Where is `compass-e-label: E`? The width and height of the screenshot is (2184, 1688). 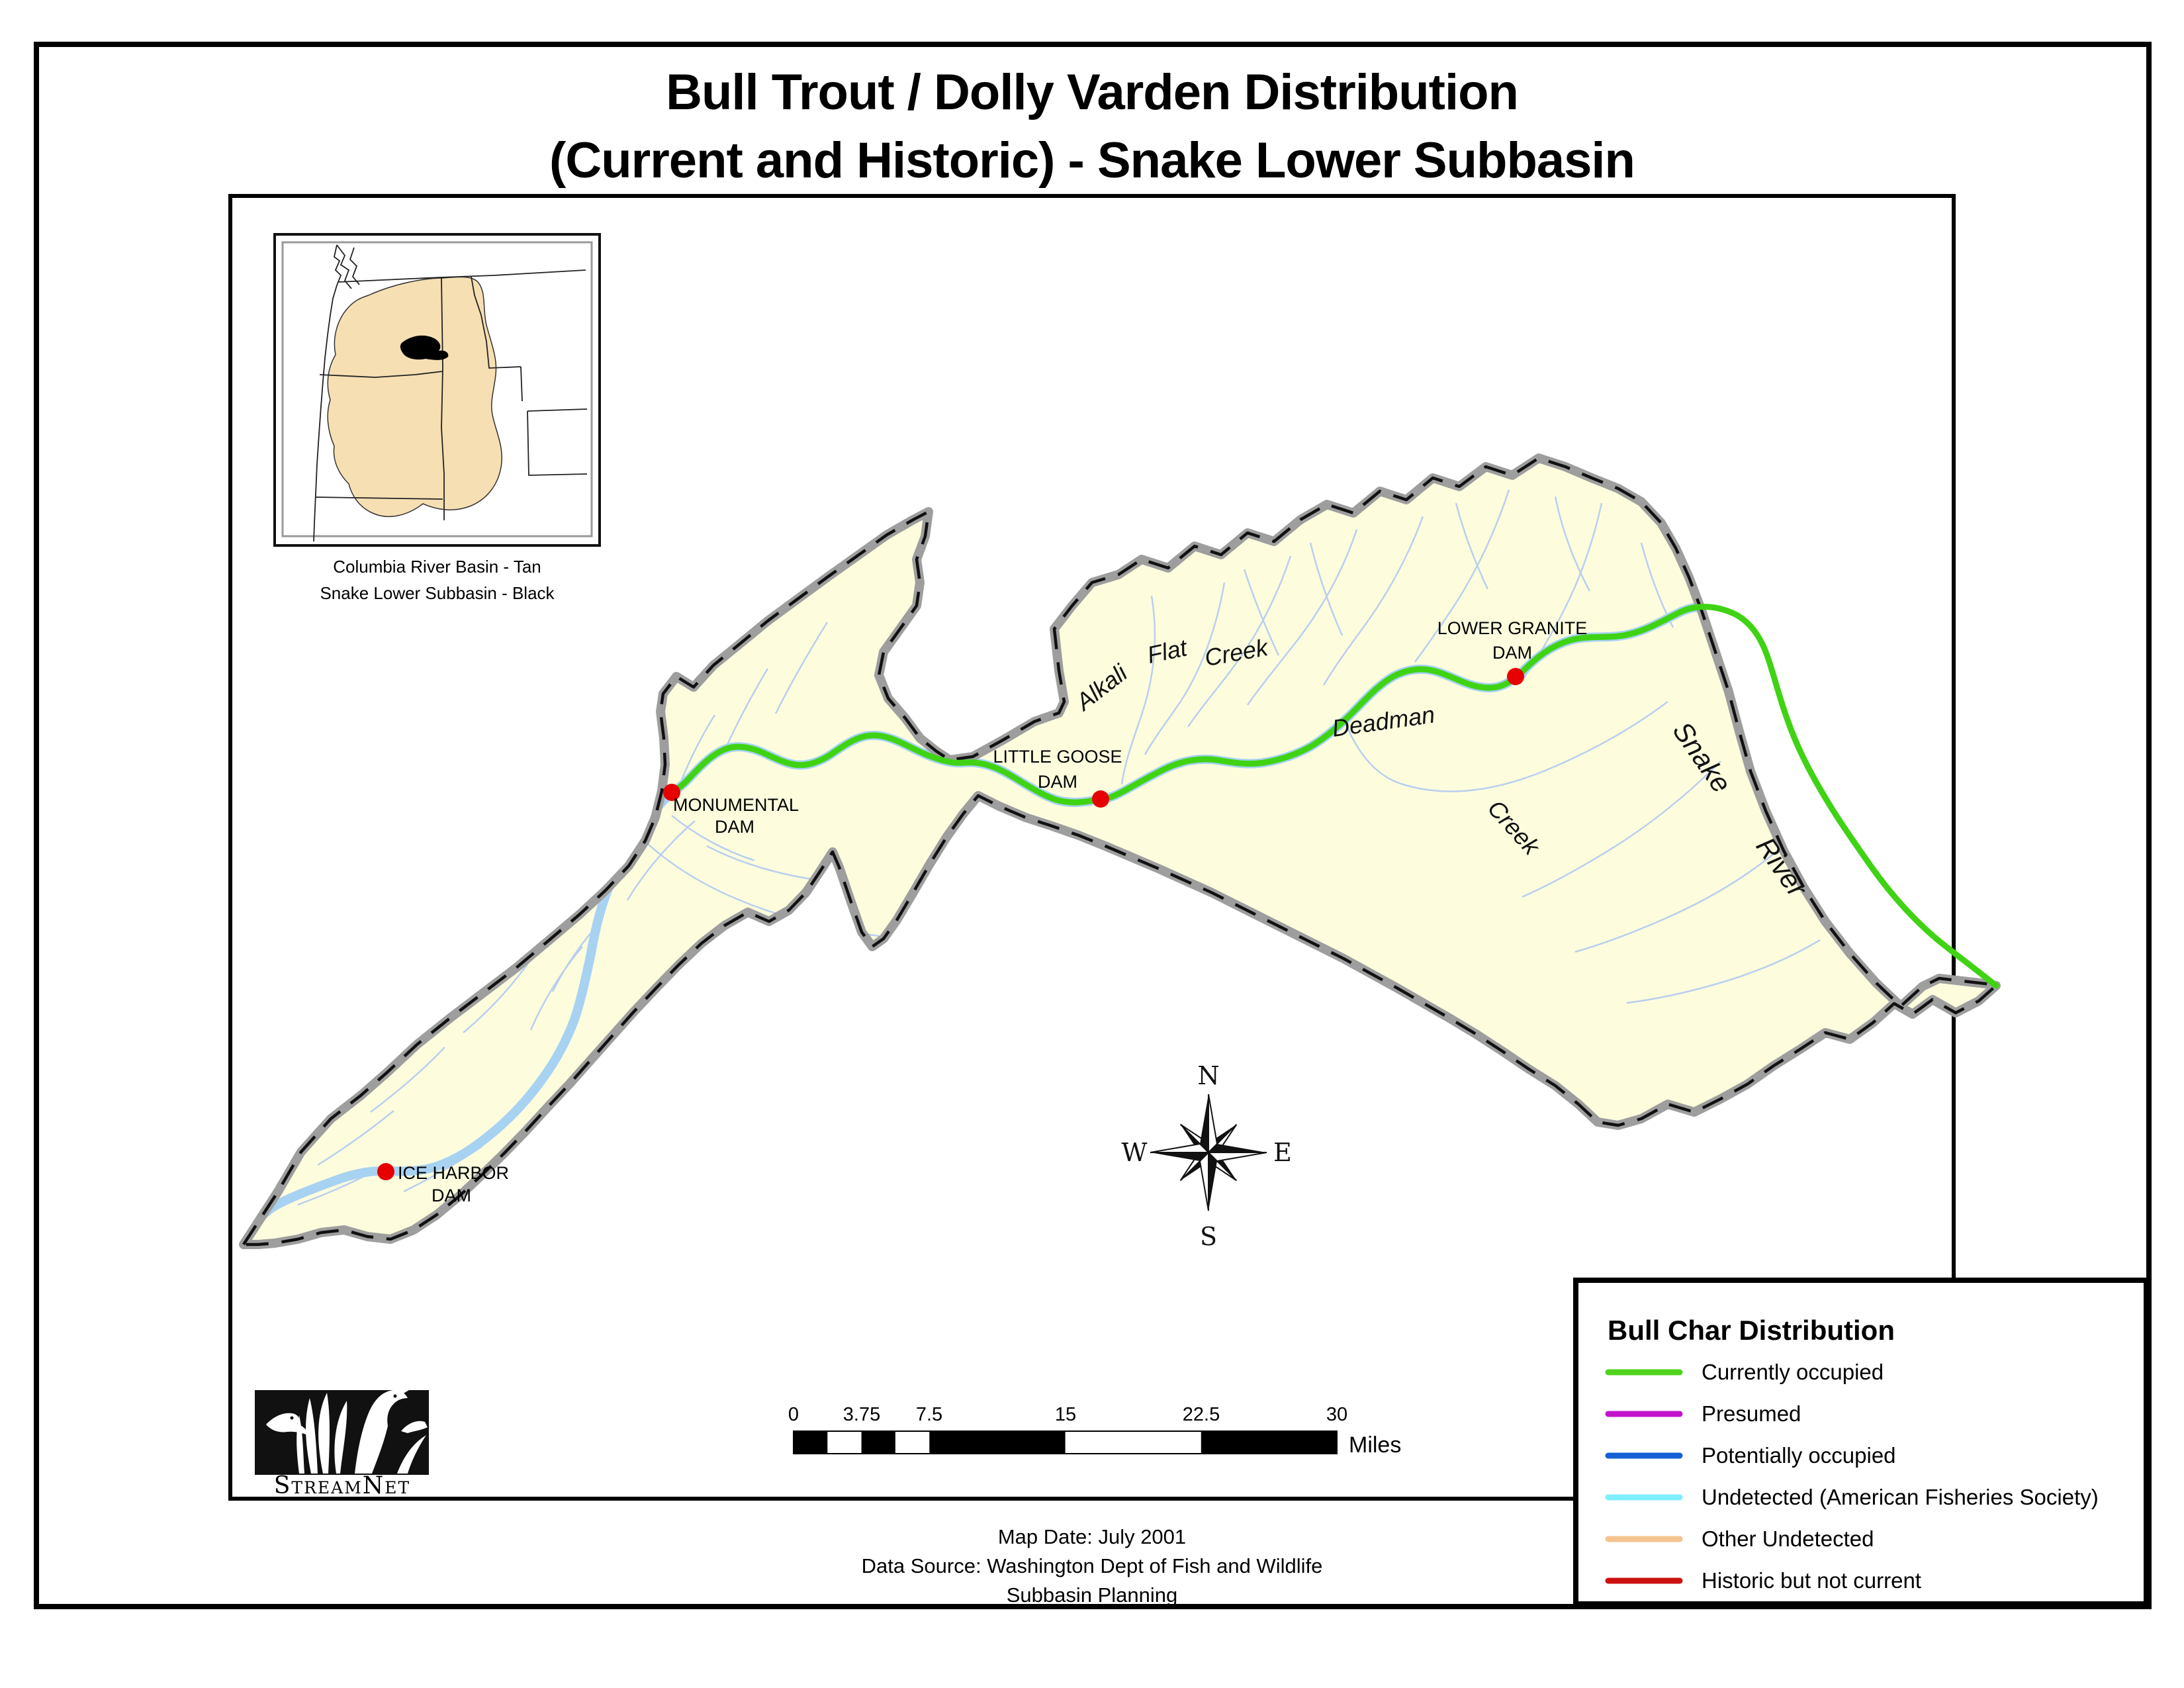 compass-e-label: E is located at coordinates (1282, 1152).